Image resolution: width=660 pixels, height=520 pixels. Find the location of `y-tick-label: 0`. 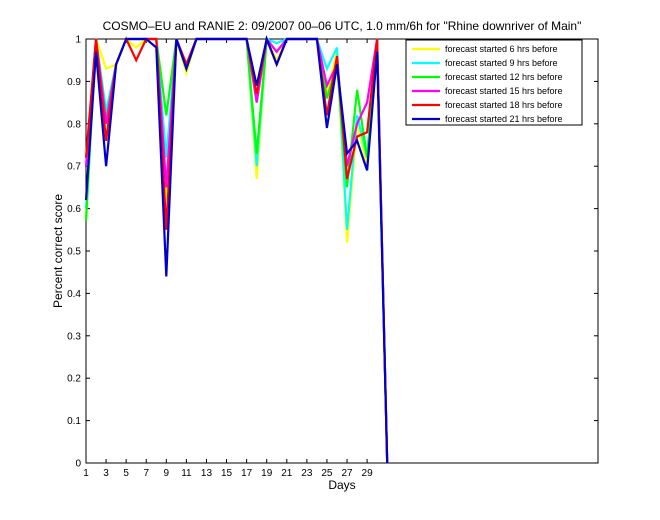

y-tick-label: 0 is located at coordinates (78, 464).